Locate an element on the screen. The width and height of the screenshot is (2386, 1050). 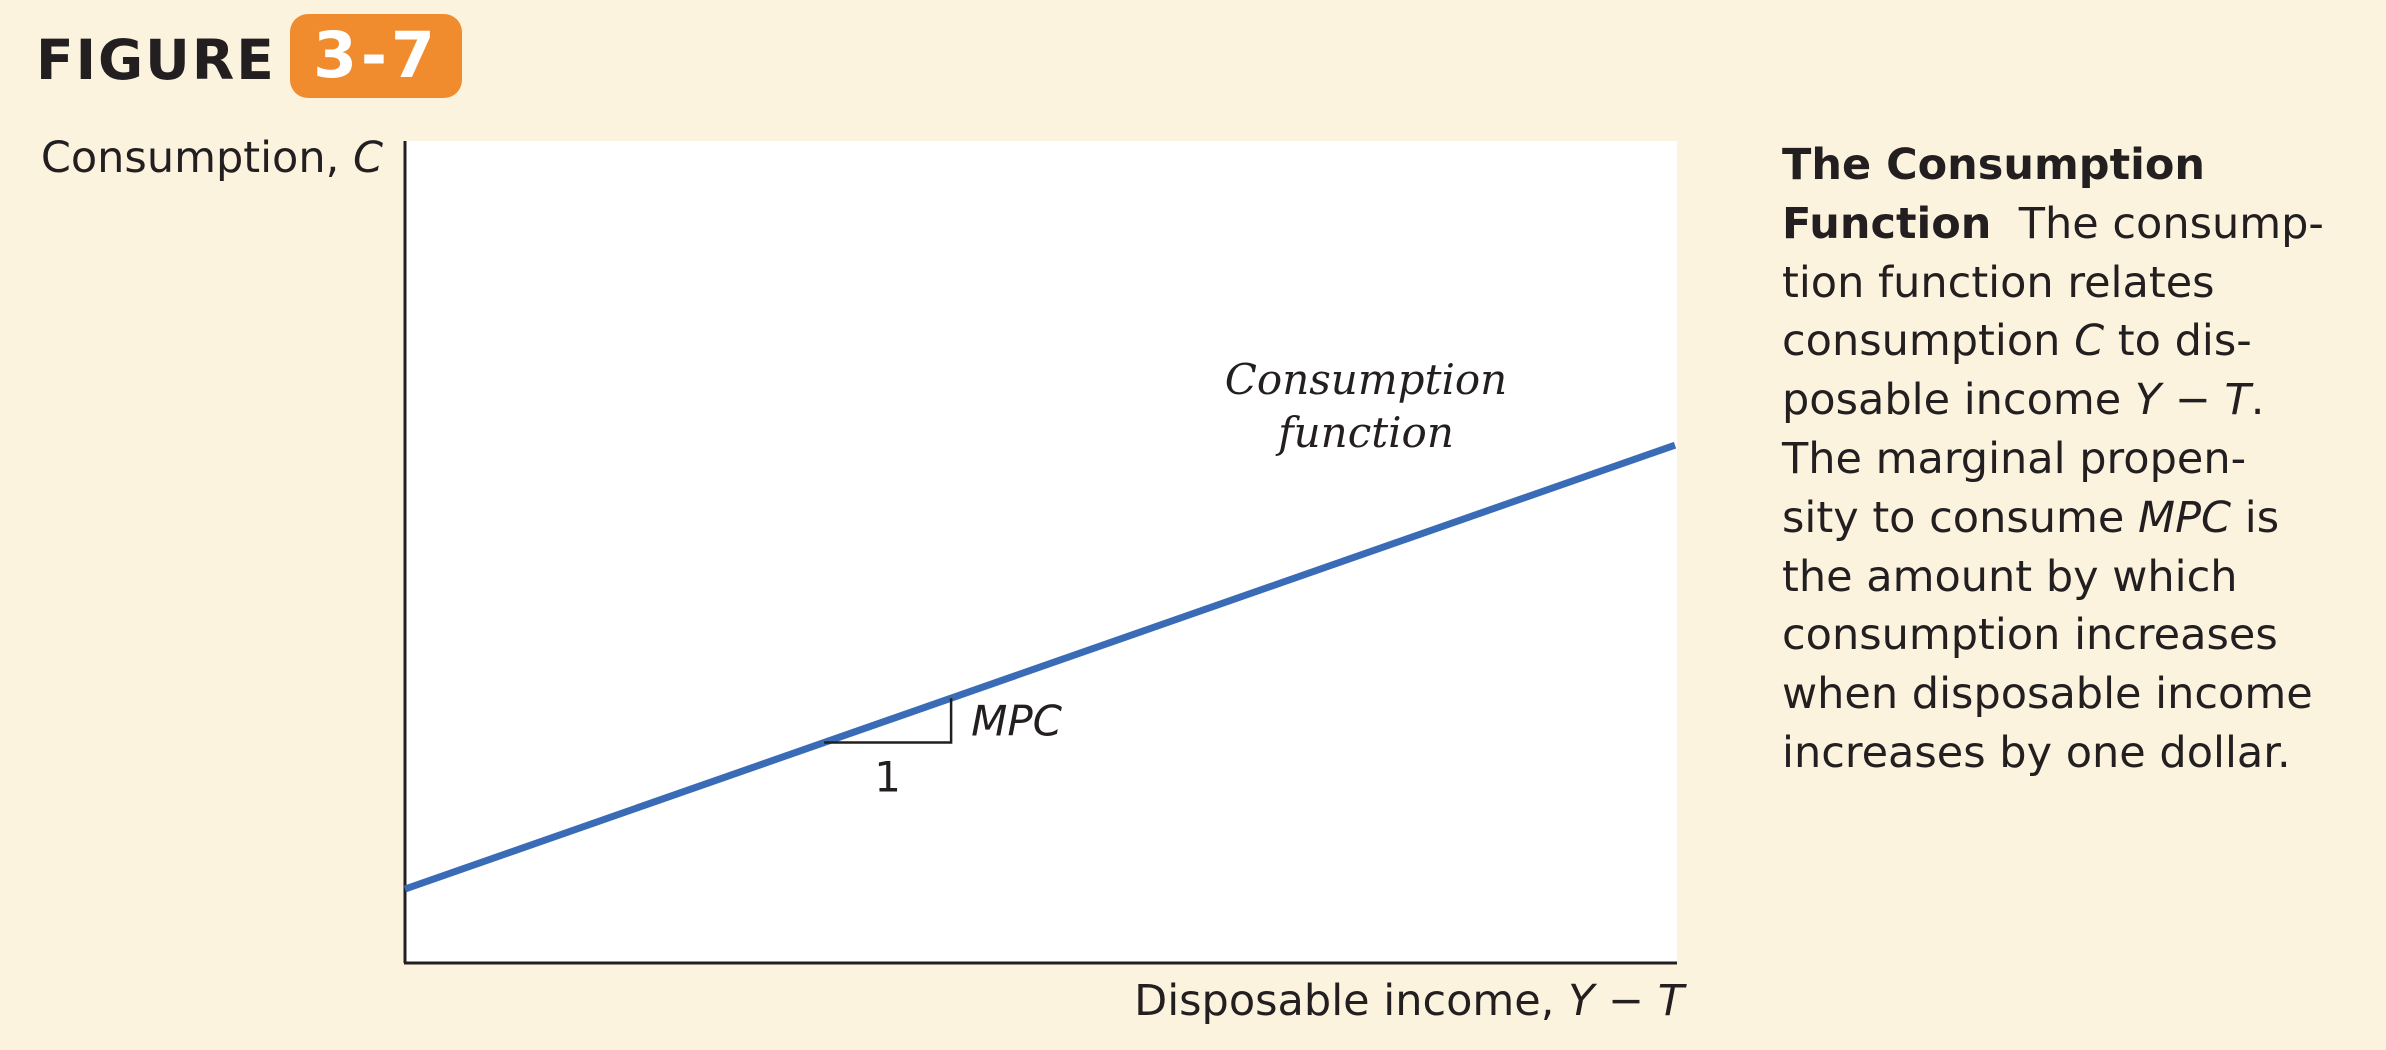
figure-number-badge: 3-7 is located at coordinates (376, 56).